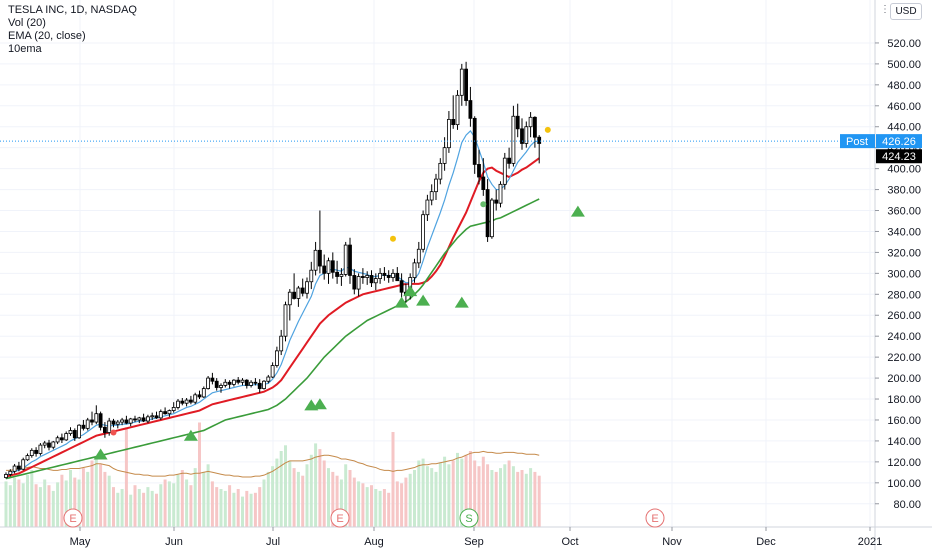 The image size is (932, 550). I want to click on x-tick-label: Jul, so click(273, 542).